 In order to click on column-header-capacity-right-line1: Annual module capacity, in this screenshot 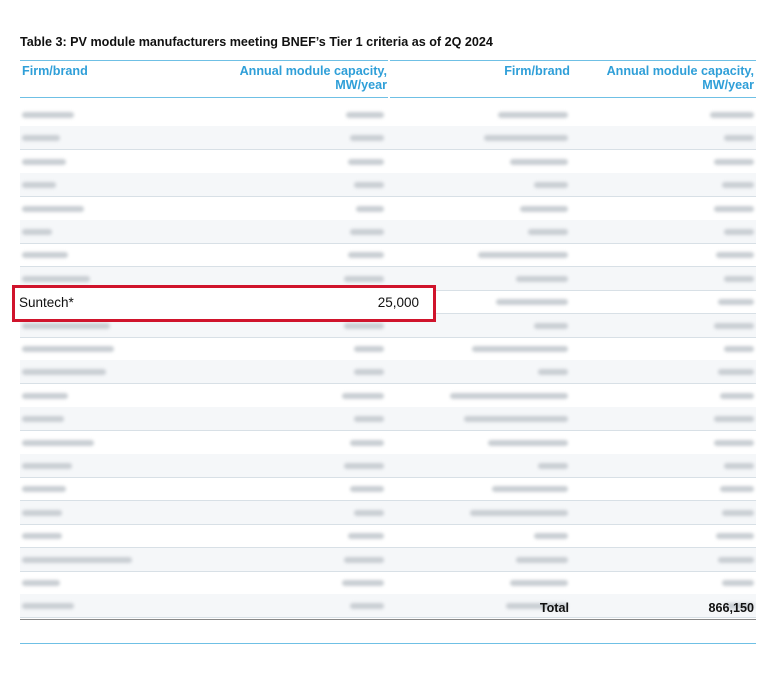, I will do `click(680, 71)`.